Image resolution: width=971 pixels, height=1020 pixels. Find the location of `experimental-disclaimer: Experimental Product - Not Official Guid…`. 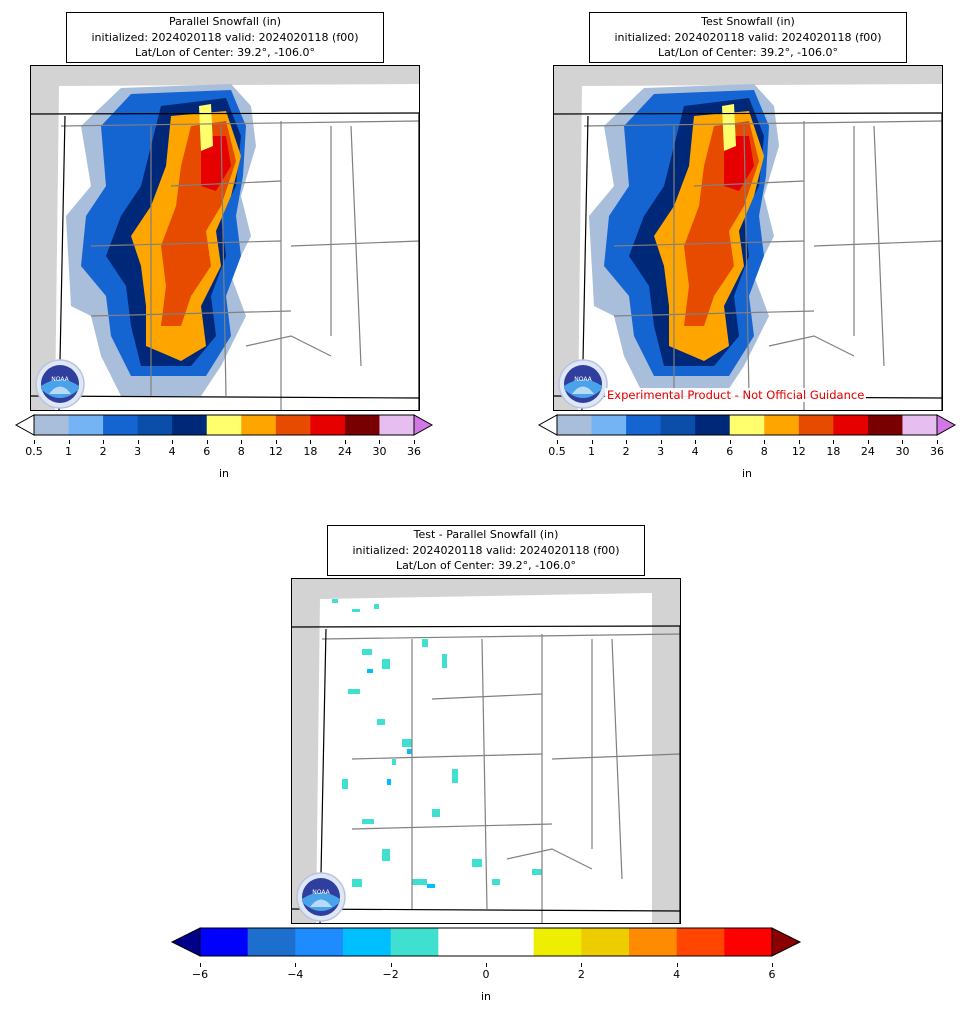

experimental-disclaimer: Experimental Product - Not Official Guid… is located at coordinates (736, 395).